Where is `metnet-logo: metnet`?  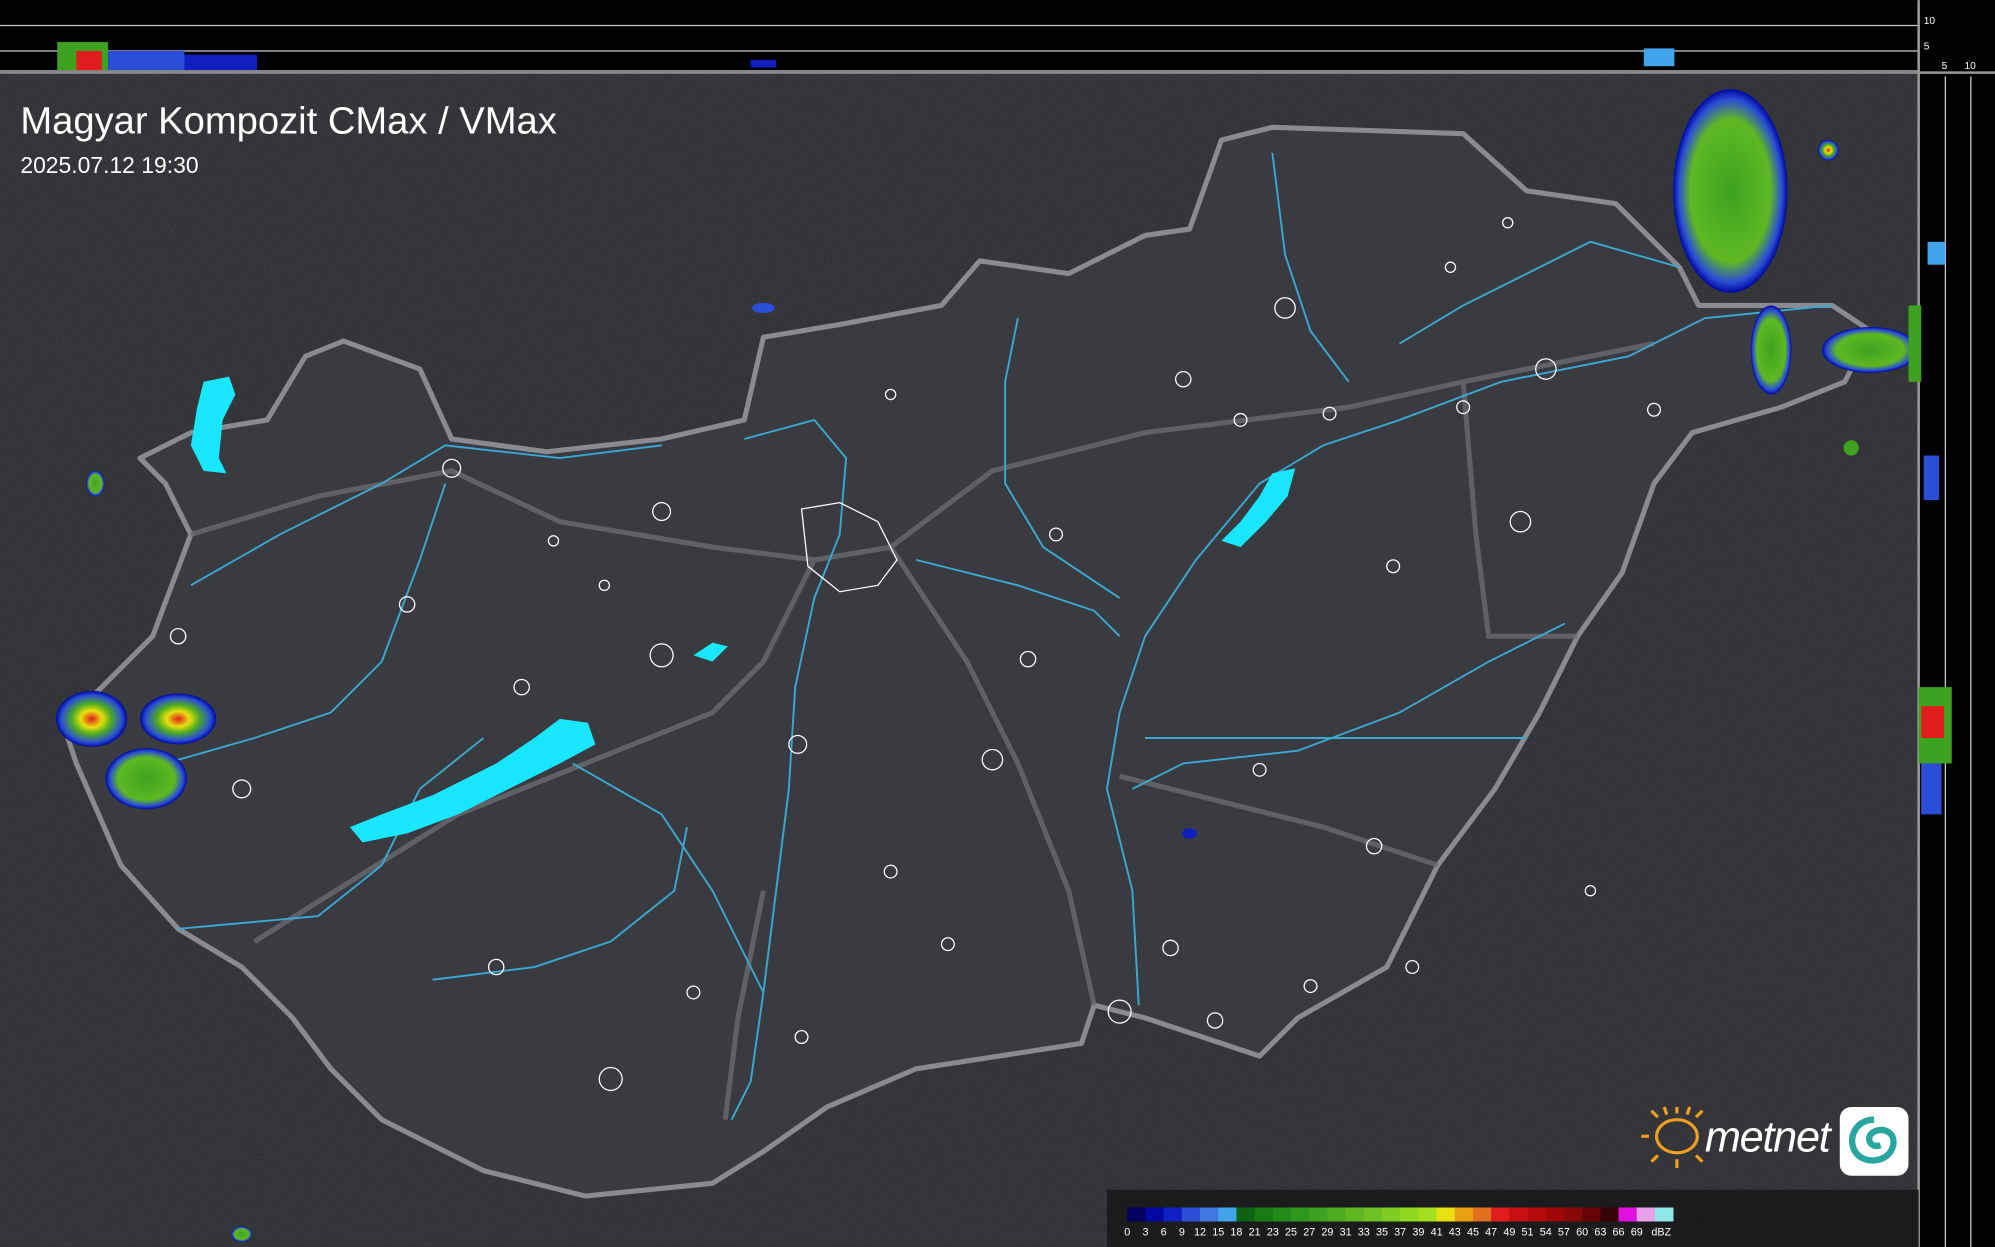 metnet-logo: metnet is located at coordinates (1775, 1141).